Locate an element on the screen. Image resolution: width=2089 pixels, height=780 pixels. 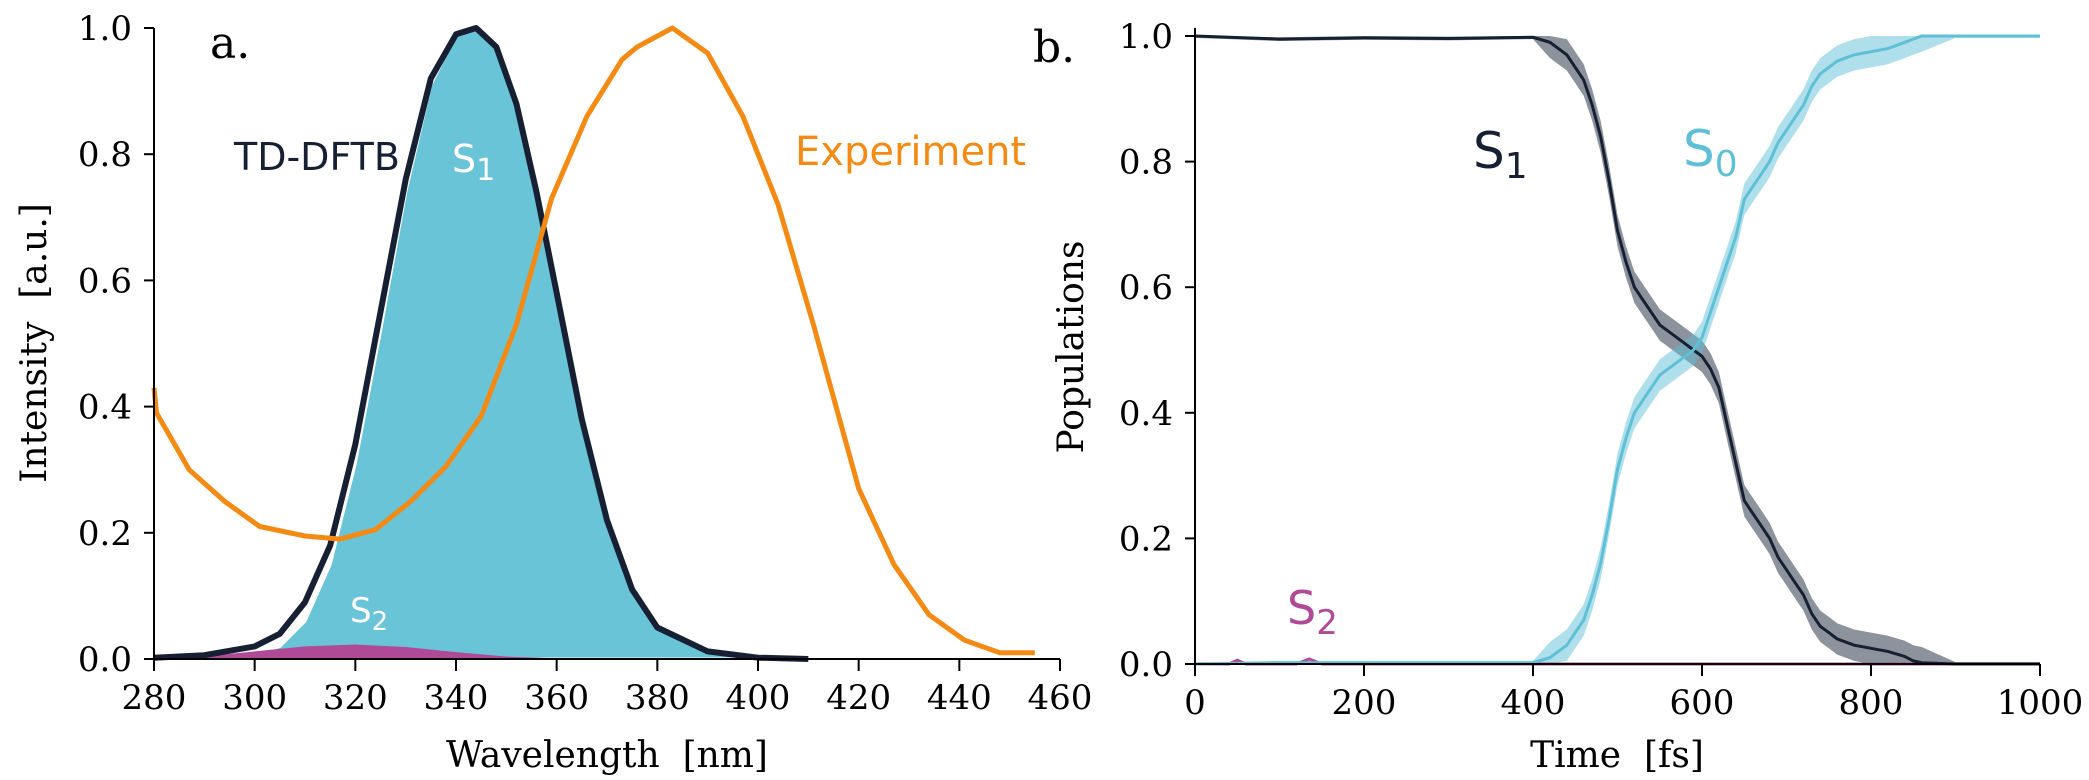
panel-a-x-tick-label: 460 is located at coordinates (1060, 698).